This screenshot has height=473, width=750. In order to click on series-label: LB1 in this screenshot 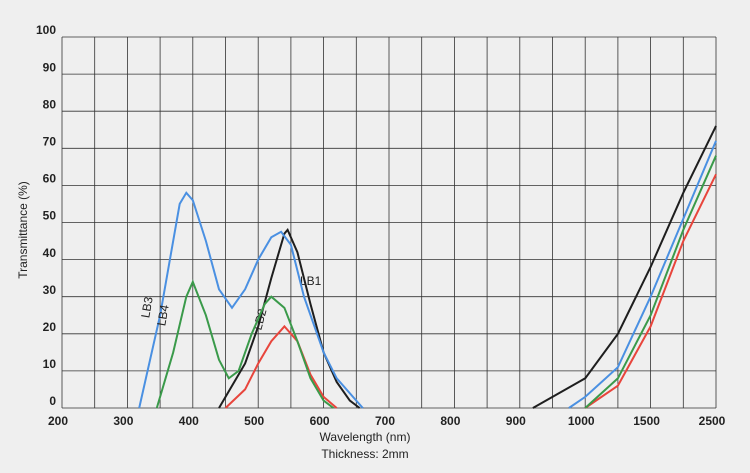, I will do `click(311, 281)`.